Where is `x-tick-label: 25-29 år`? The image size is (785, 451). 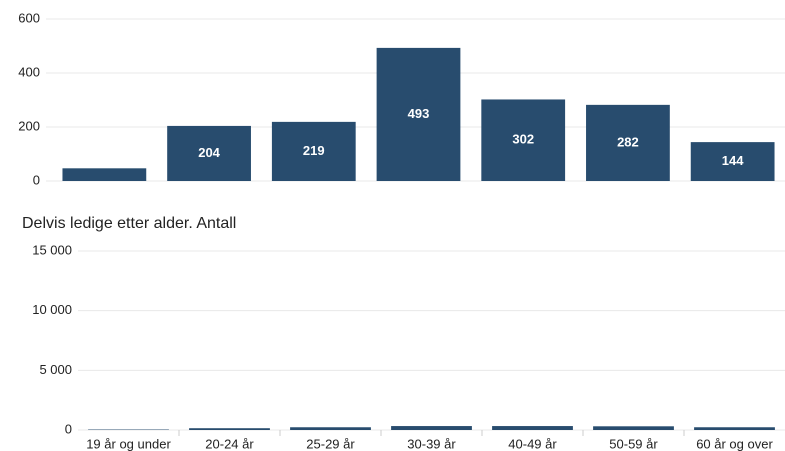
x-tick-label: 25-29 år is located at coordinates (330, 443).